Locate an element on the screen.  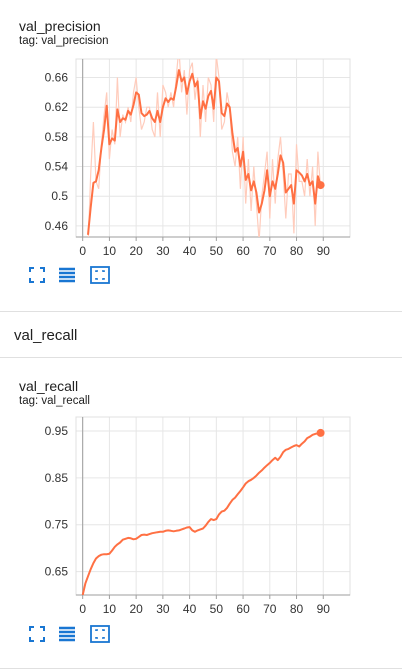
y-tick-label: 0.58 is located at coordinates (57, 137).